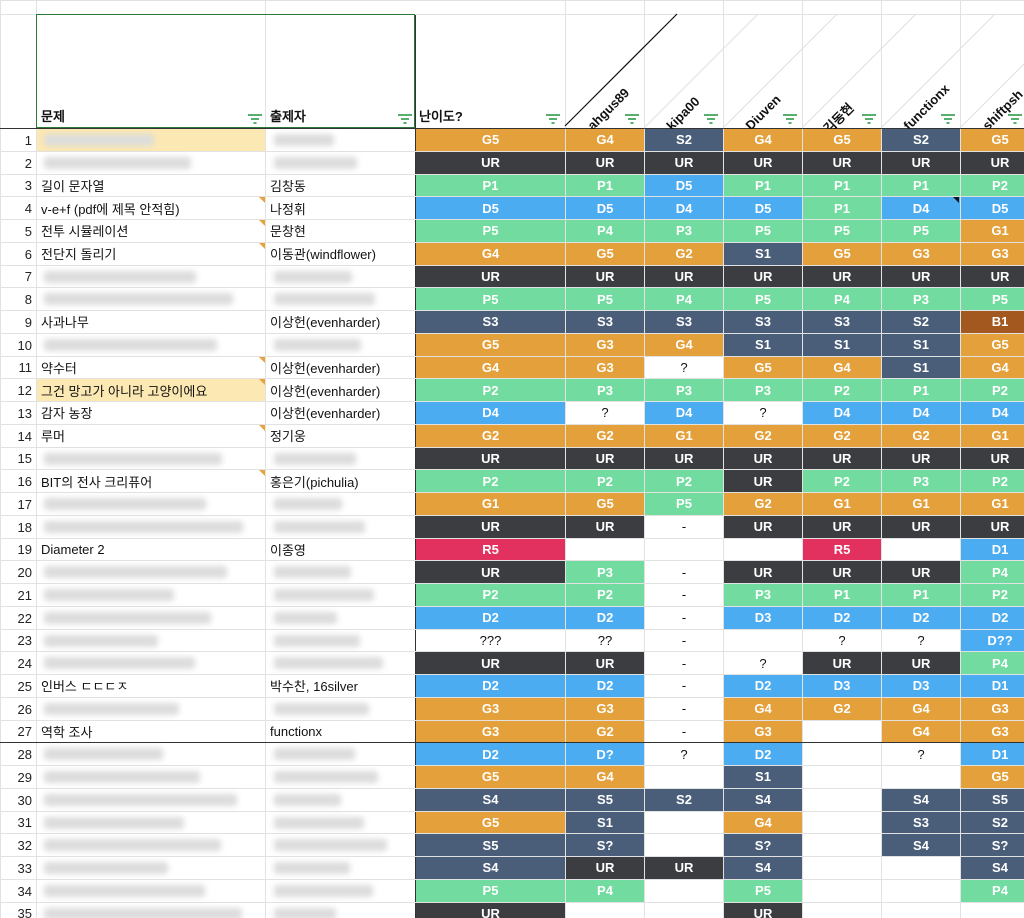 This screenshot has height=918, width=1024. I want to click on row-number: 18, so click(24, 527).